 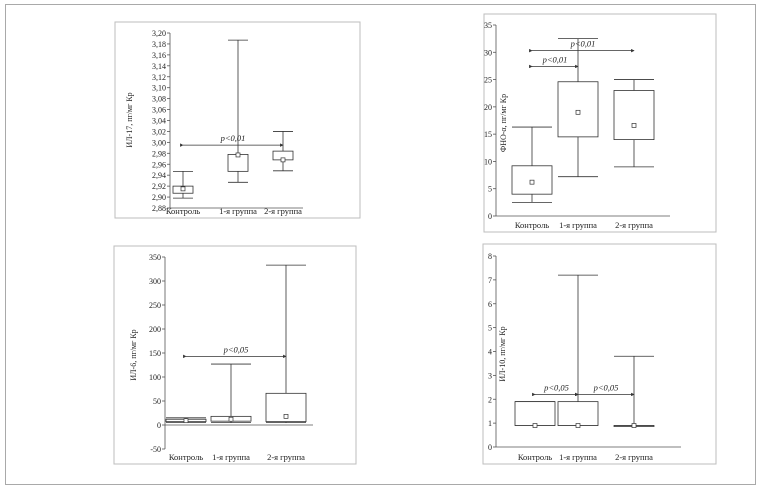 What do you see at coordinates (159, 121) in the screenshot?
I see `y-tick-label: 3,04` at bounding box center [159, 121].